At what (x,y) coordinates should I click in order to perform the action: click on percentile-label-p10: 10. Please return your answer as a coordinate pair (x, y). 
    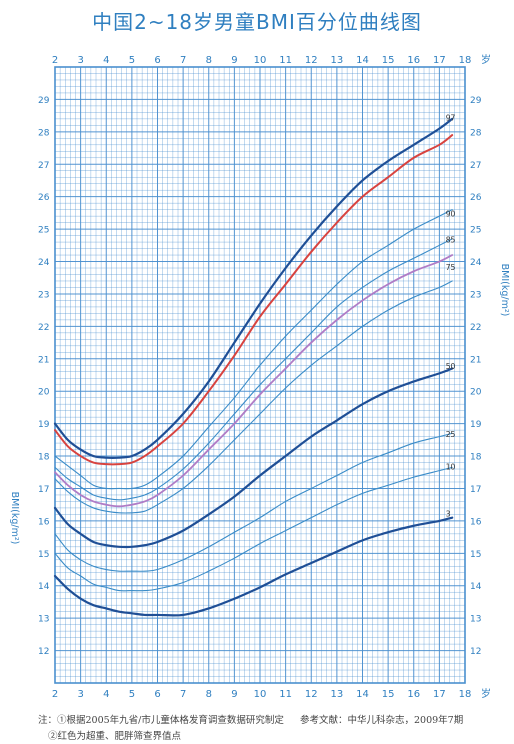
    Looking at the image, I should click on (451, 466).